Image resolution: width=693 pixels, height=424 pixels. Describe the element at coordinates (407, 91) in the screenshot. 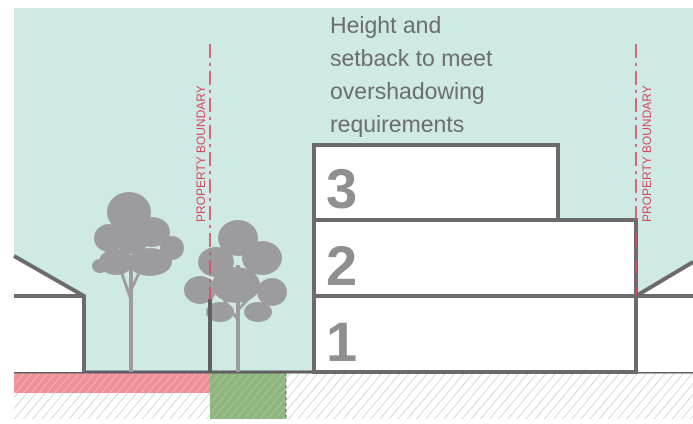

I see `caption-line-3: overshadowing` at that location.